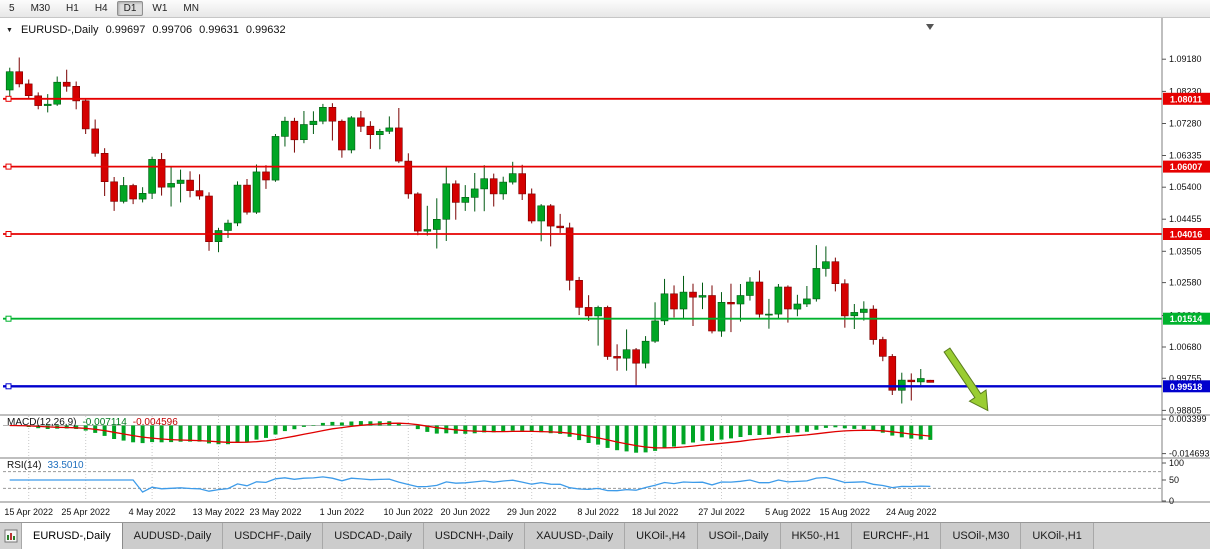 The height and width of the screenshot is (549, 1210). What do you see at coordinates (981, 536) in the screenshot?
I see `symbol-tab: USOil-,M30` at bounding box center [981, 536].